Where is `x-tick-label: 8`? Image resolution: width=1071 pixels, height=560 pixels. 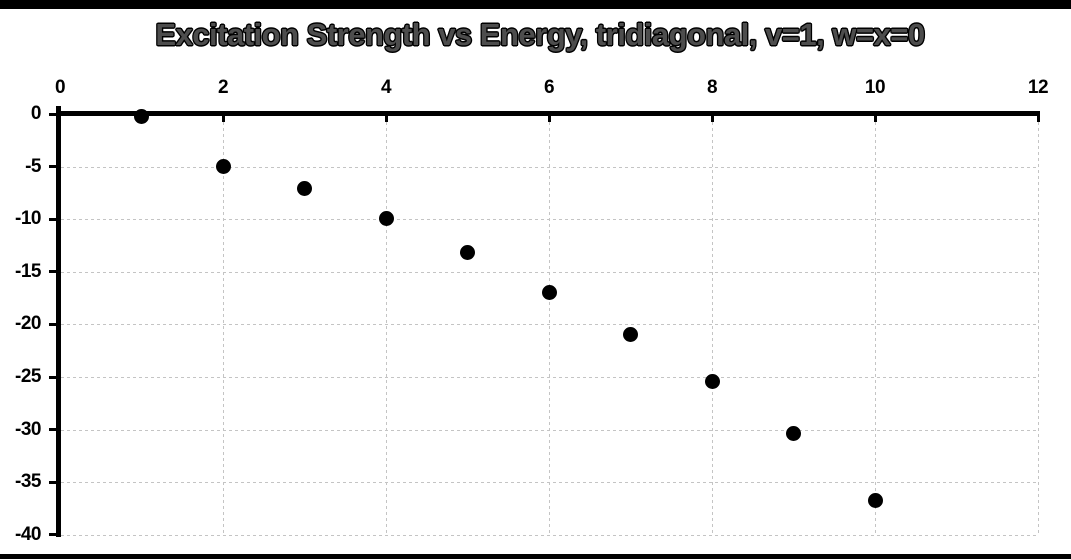 x-tick-label: 8 is located at coordinates (712, 87).